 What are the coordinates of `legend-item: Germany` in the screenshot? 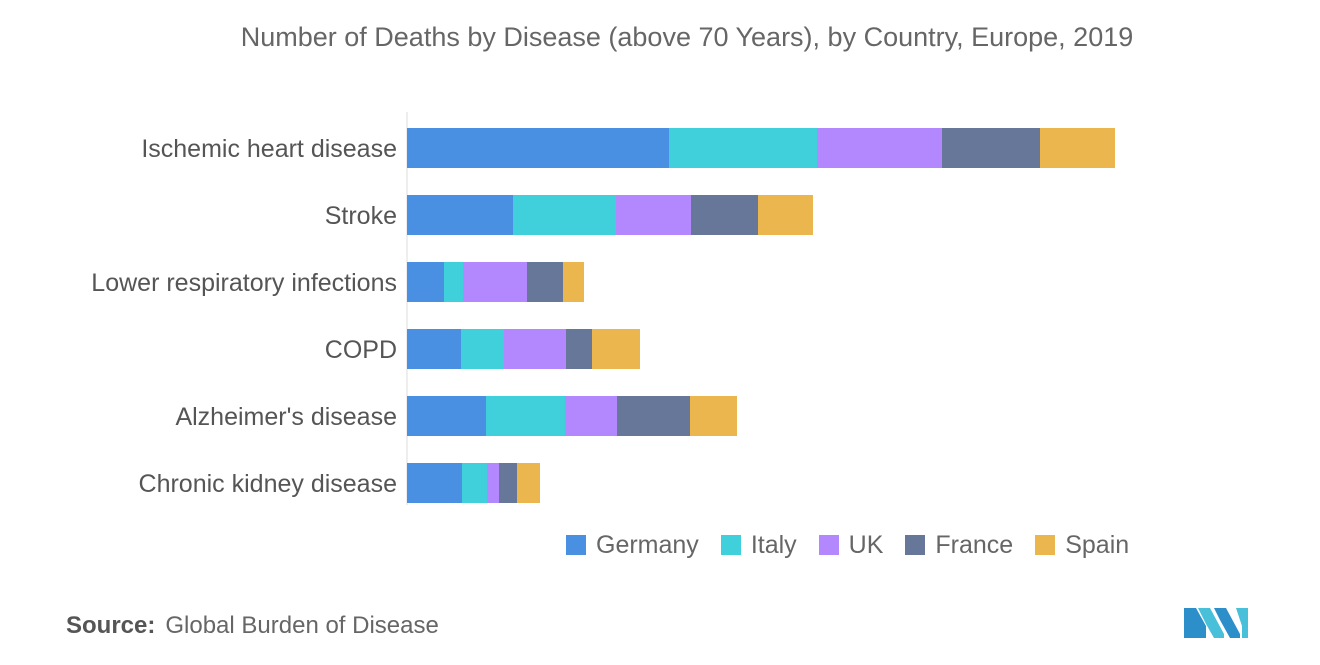 It's located at (632, 545).